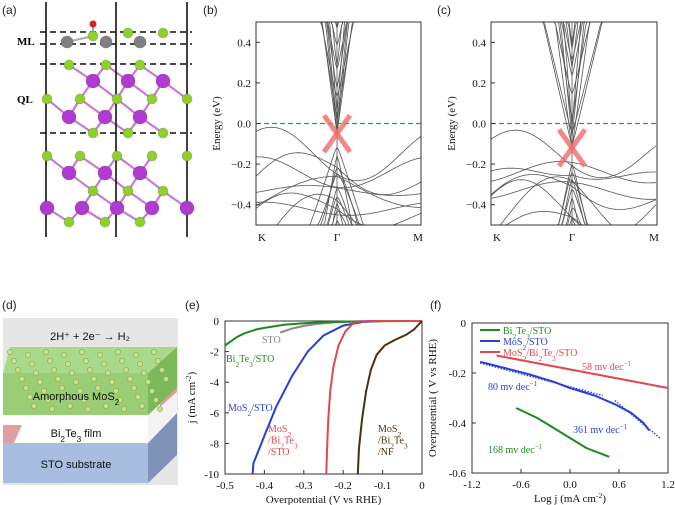 Image resolution: width=675 pixels, height=505 pixels. Describe the element at coordinates (75, 463) in the screenshot. I see `sto-front-face` at that location.